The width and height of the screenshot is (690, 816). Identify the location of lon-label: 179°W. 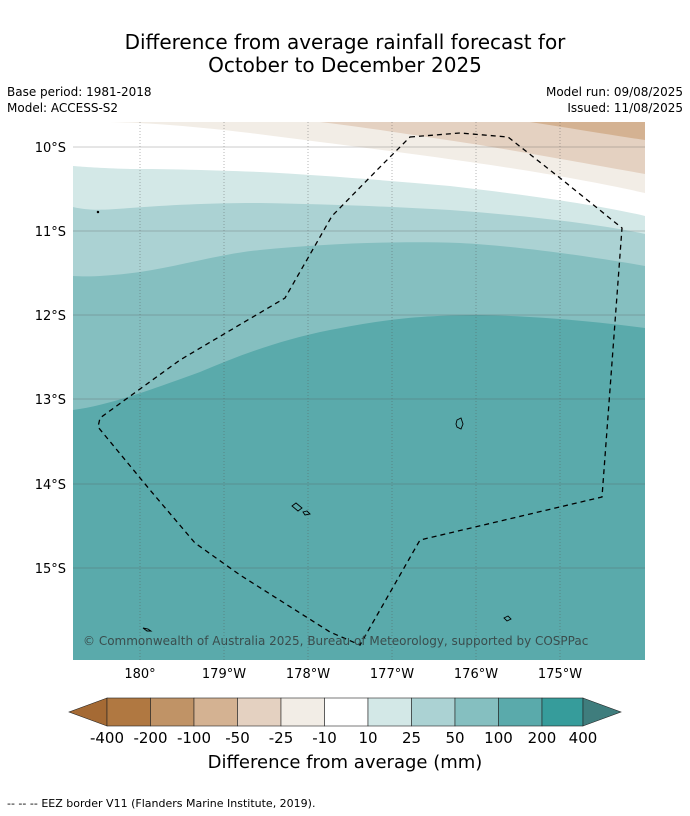
(224, 674).